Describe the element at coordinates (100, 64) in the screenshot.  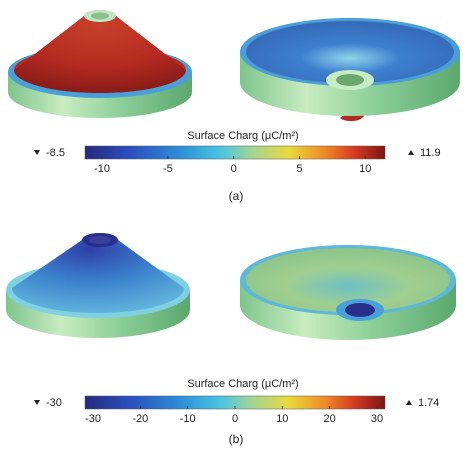
I see `render-a-left` at that location.